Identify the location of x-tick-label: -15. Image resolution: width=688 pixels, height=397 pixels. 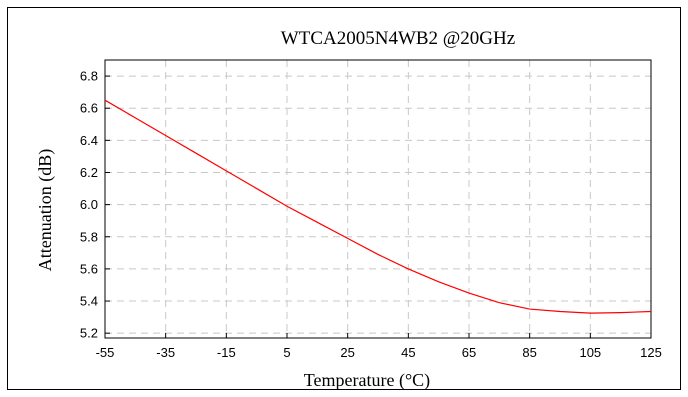
(226, 352).